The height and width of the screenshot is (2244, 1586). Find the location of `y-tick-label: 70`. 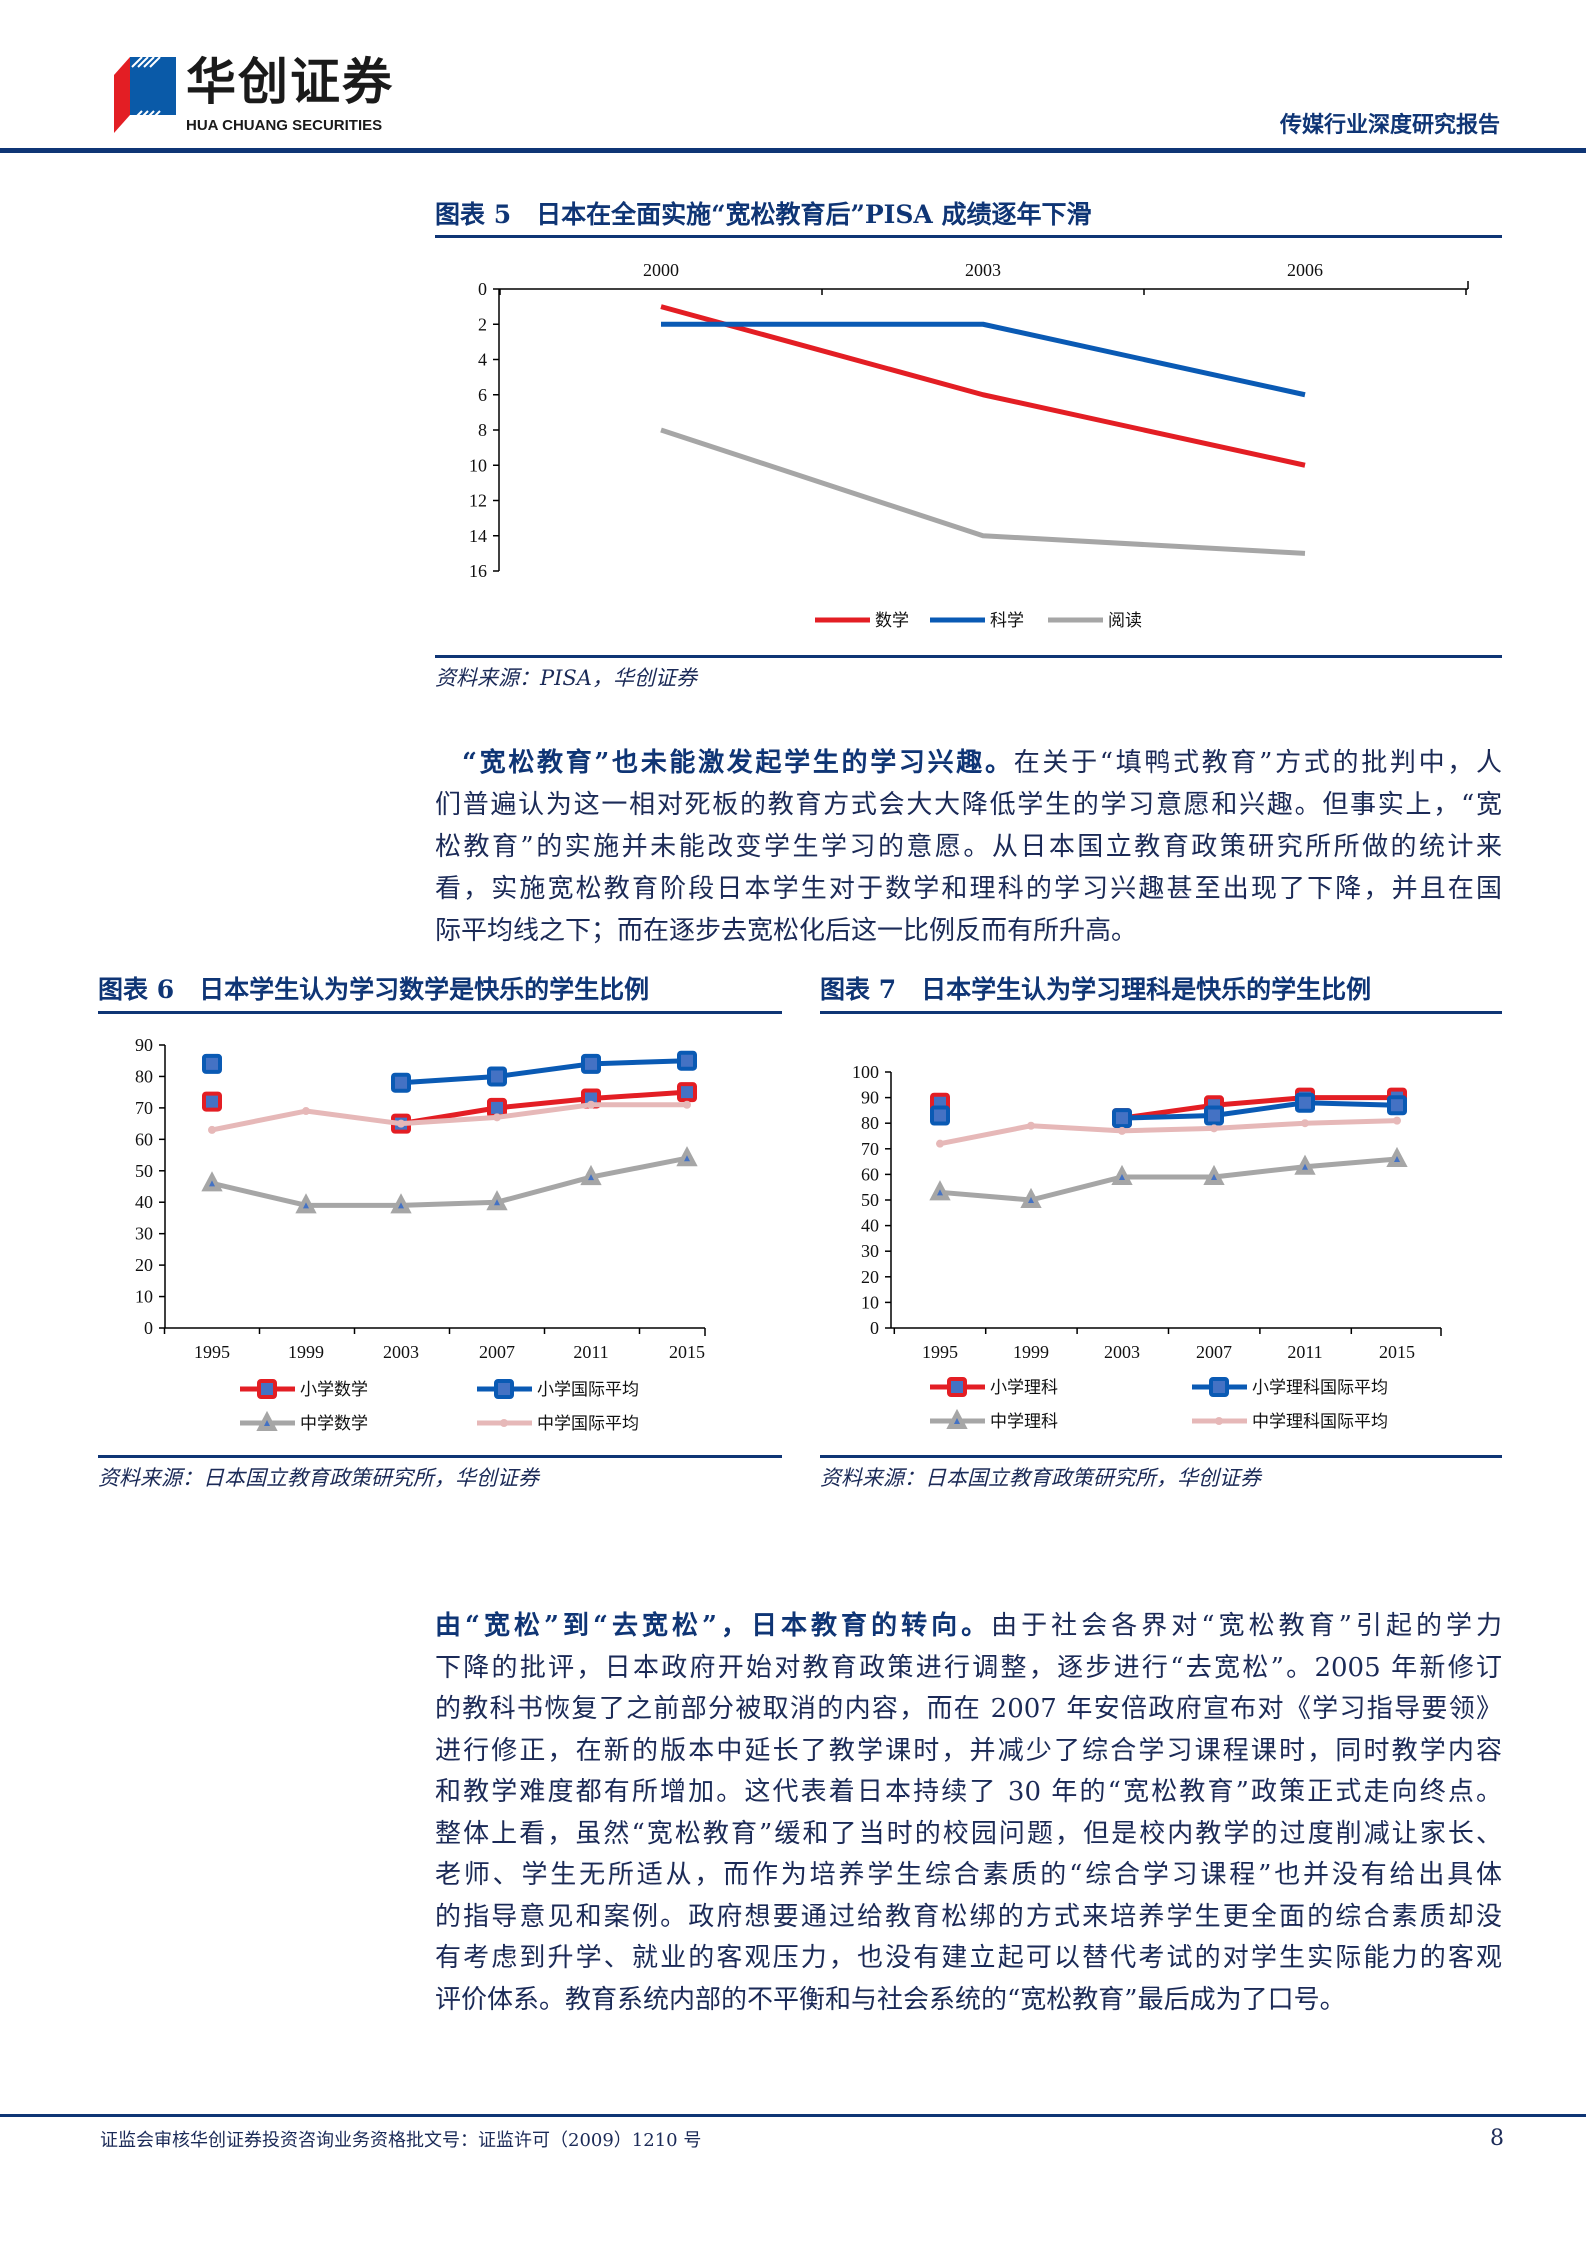

y-tick-label: 70 is located at coordinates (870, 1149).